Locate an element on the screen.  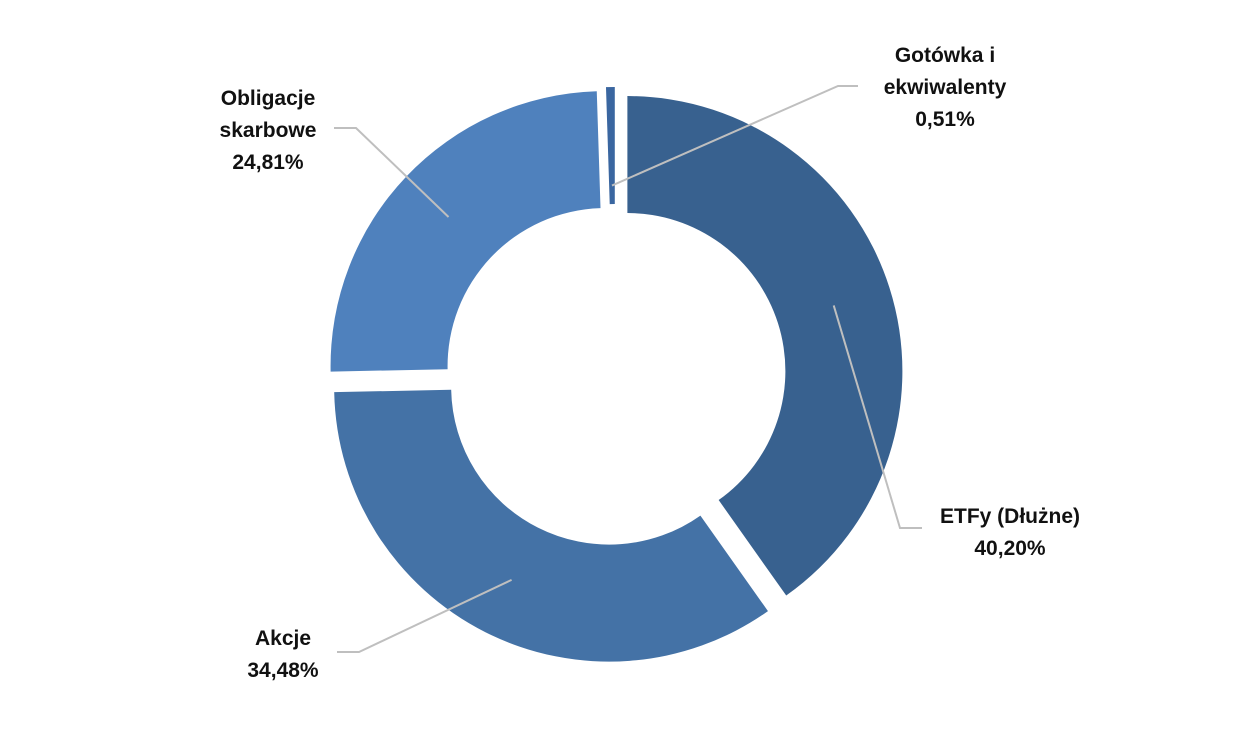
leader-line-gotowka-i-ekwiwalenty is located at coordinates (734, 136).